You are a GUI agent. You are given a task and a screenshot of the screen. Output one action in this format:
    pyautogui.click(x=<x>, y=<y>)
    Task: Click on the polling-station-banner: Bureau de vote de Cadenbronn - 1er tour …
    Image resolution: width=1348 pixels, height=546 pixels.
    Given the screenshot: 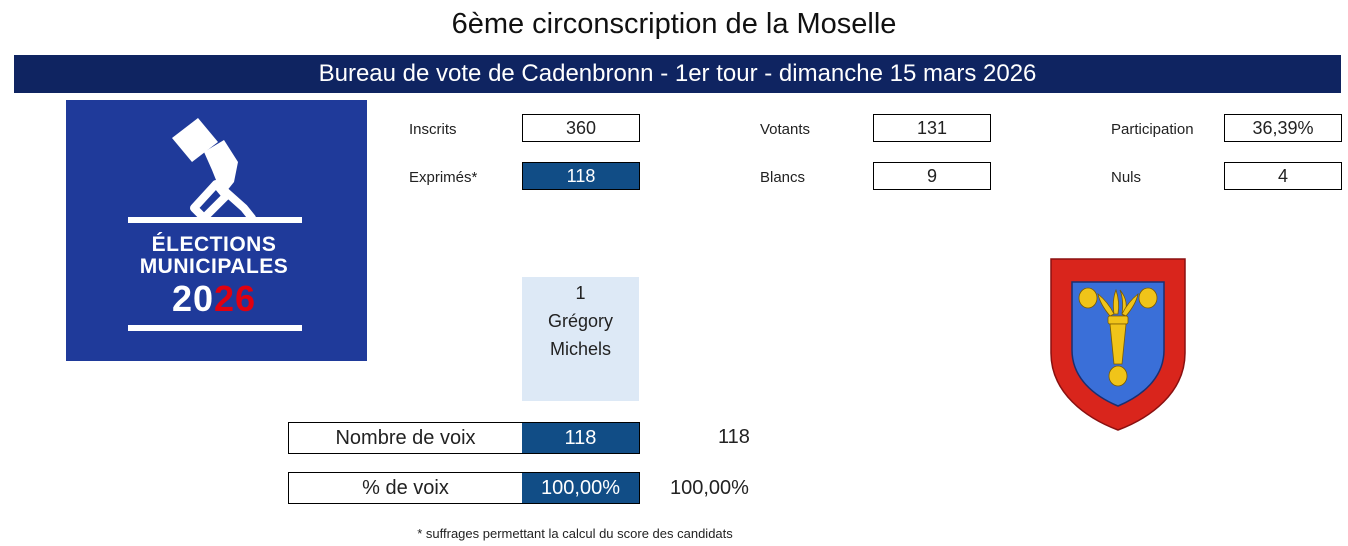 What is the action you would take?
    pyautogui.click(x=677, y=74)
    